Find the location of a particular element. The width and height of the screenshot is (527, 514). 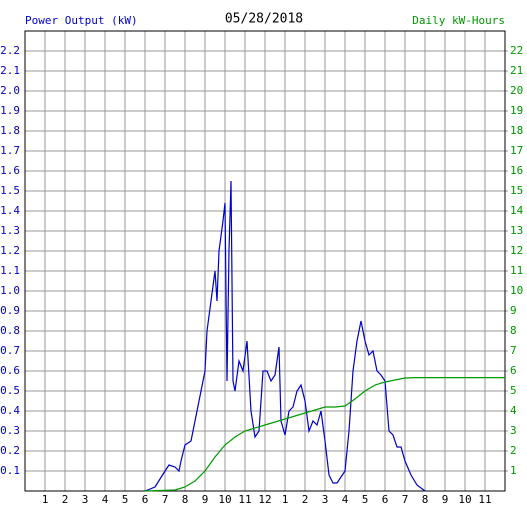

y-tick-label: 1.0 is located at coordinates (10, 290).